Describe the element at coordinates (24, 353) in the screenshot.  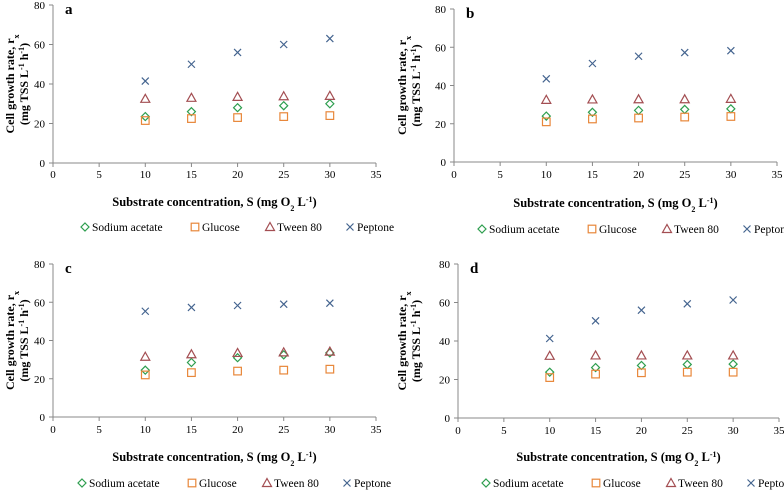
I see `text-span: (mg TSS L` at that location.